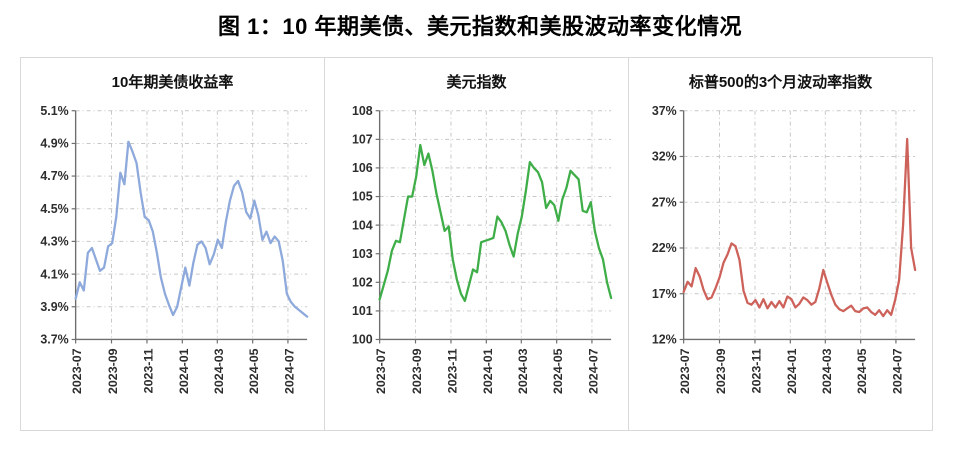 This screenshot has width=960, height=456. I want to click on y-tick-label: 4.9%, so click(54, 144).